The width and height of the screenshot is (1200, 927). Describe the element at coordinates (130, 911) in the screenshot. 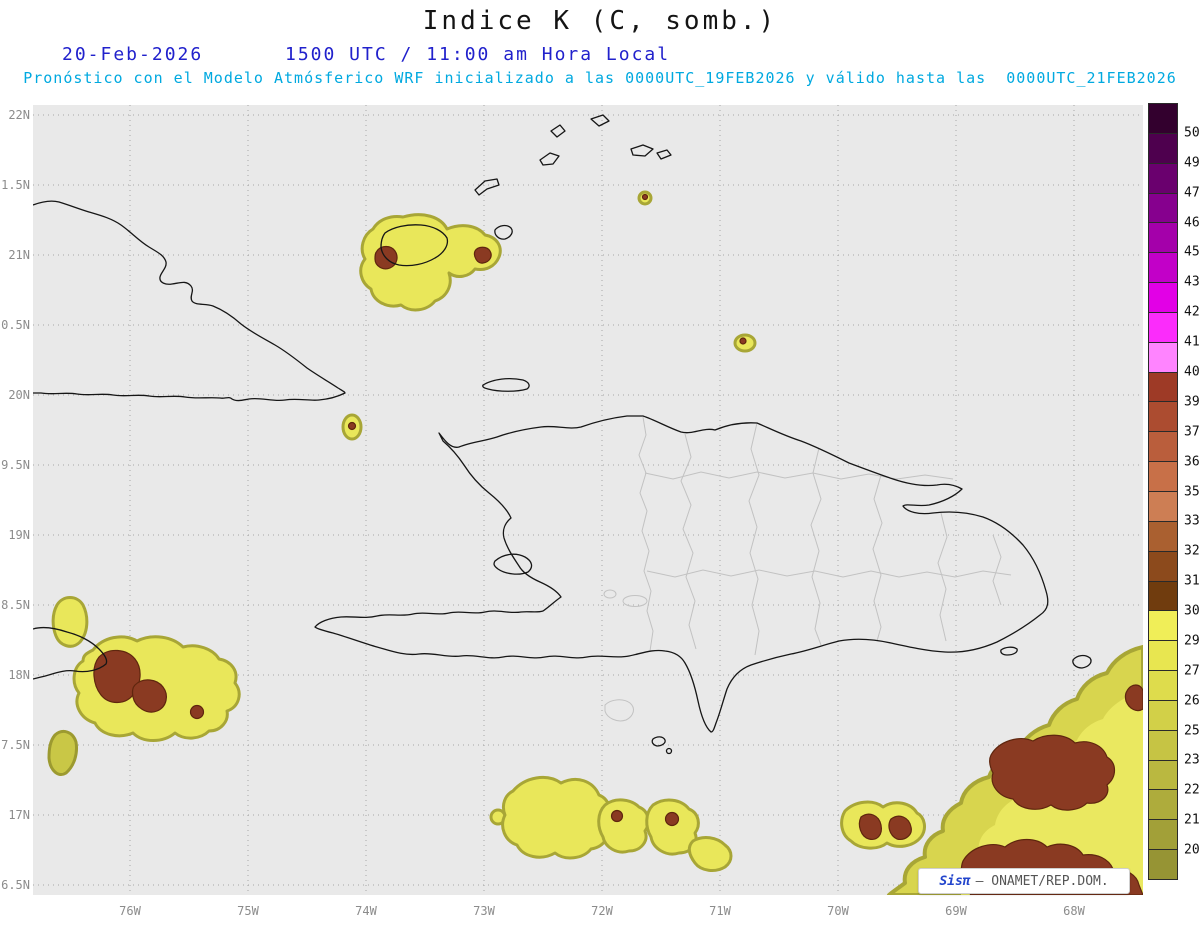

I see `x-tick-label: 76W` at that location.